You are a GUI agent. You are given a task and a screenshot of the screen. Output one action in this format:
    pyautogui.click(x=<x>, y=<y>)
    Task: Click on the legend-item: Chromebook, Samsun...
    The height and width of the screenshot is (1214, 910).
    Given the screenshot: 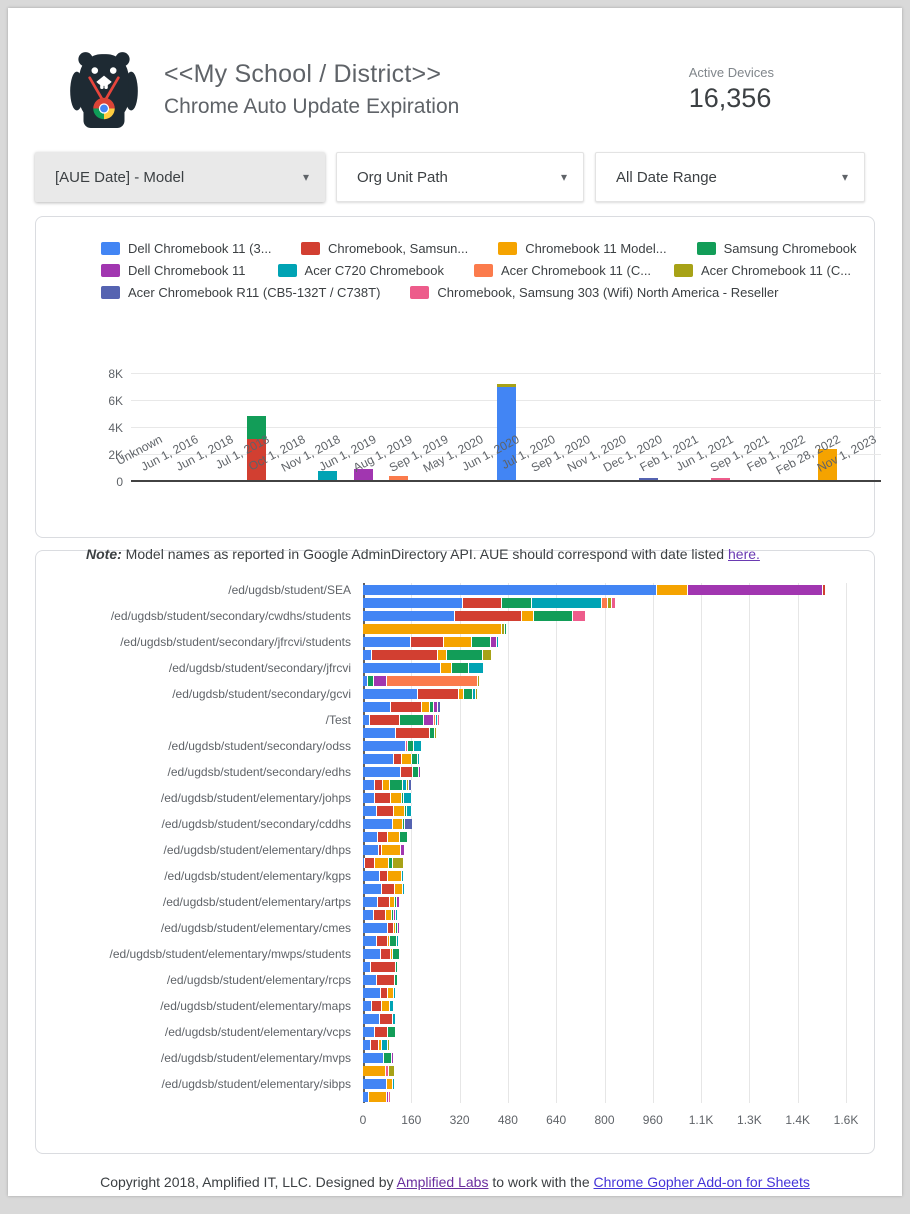 What is the action you would take?
    pyautogui.click(x=384, y=248)
    